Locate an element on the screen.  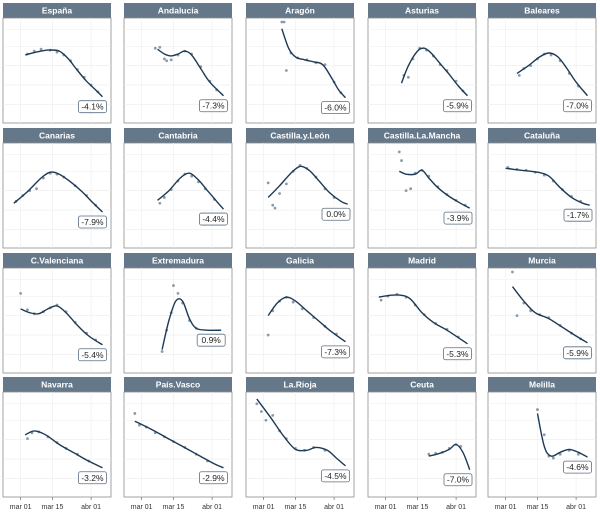
value-label: -6.0% is located at coordinates (335, 108).